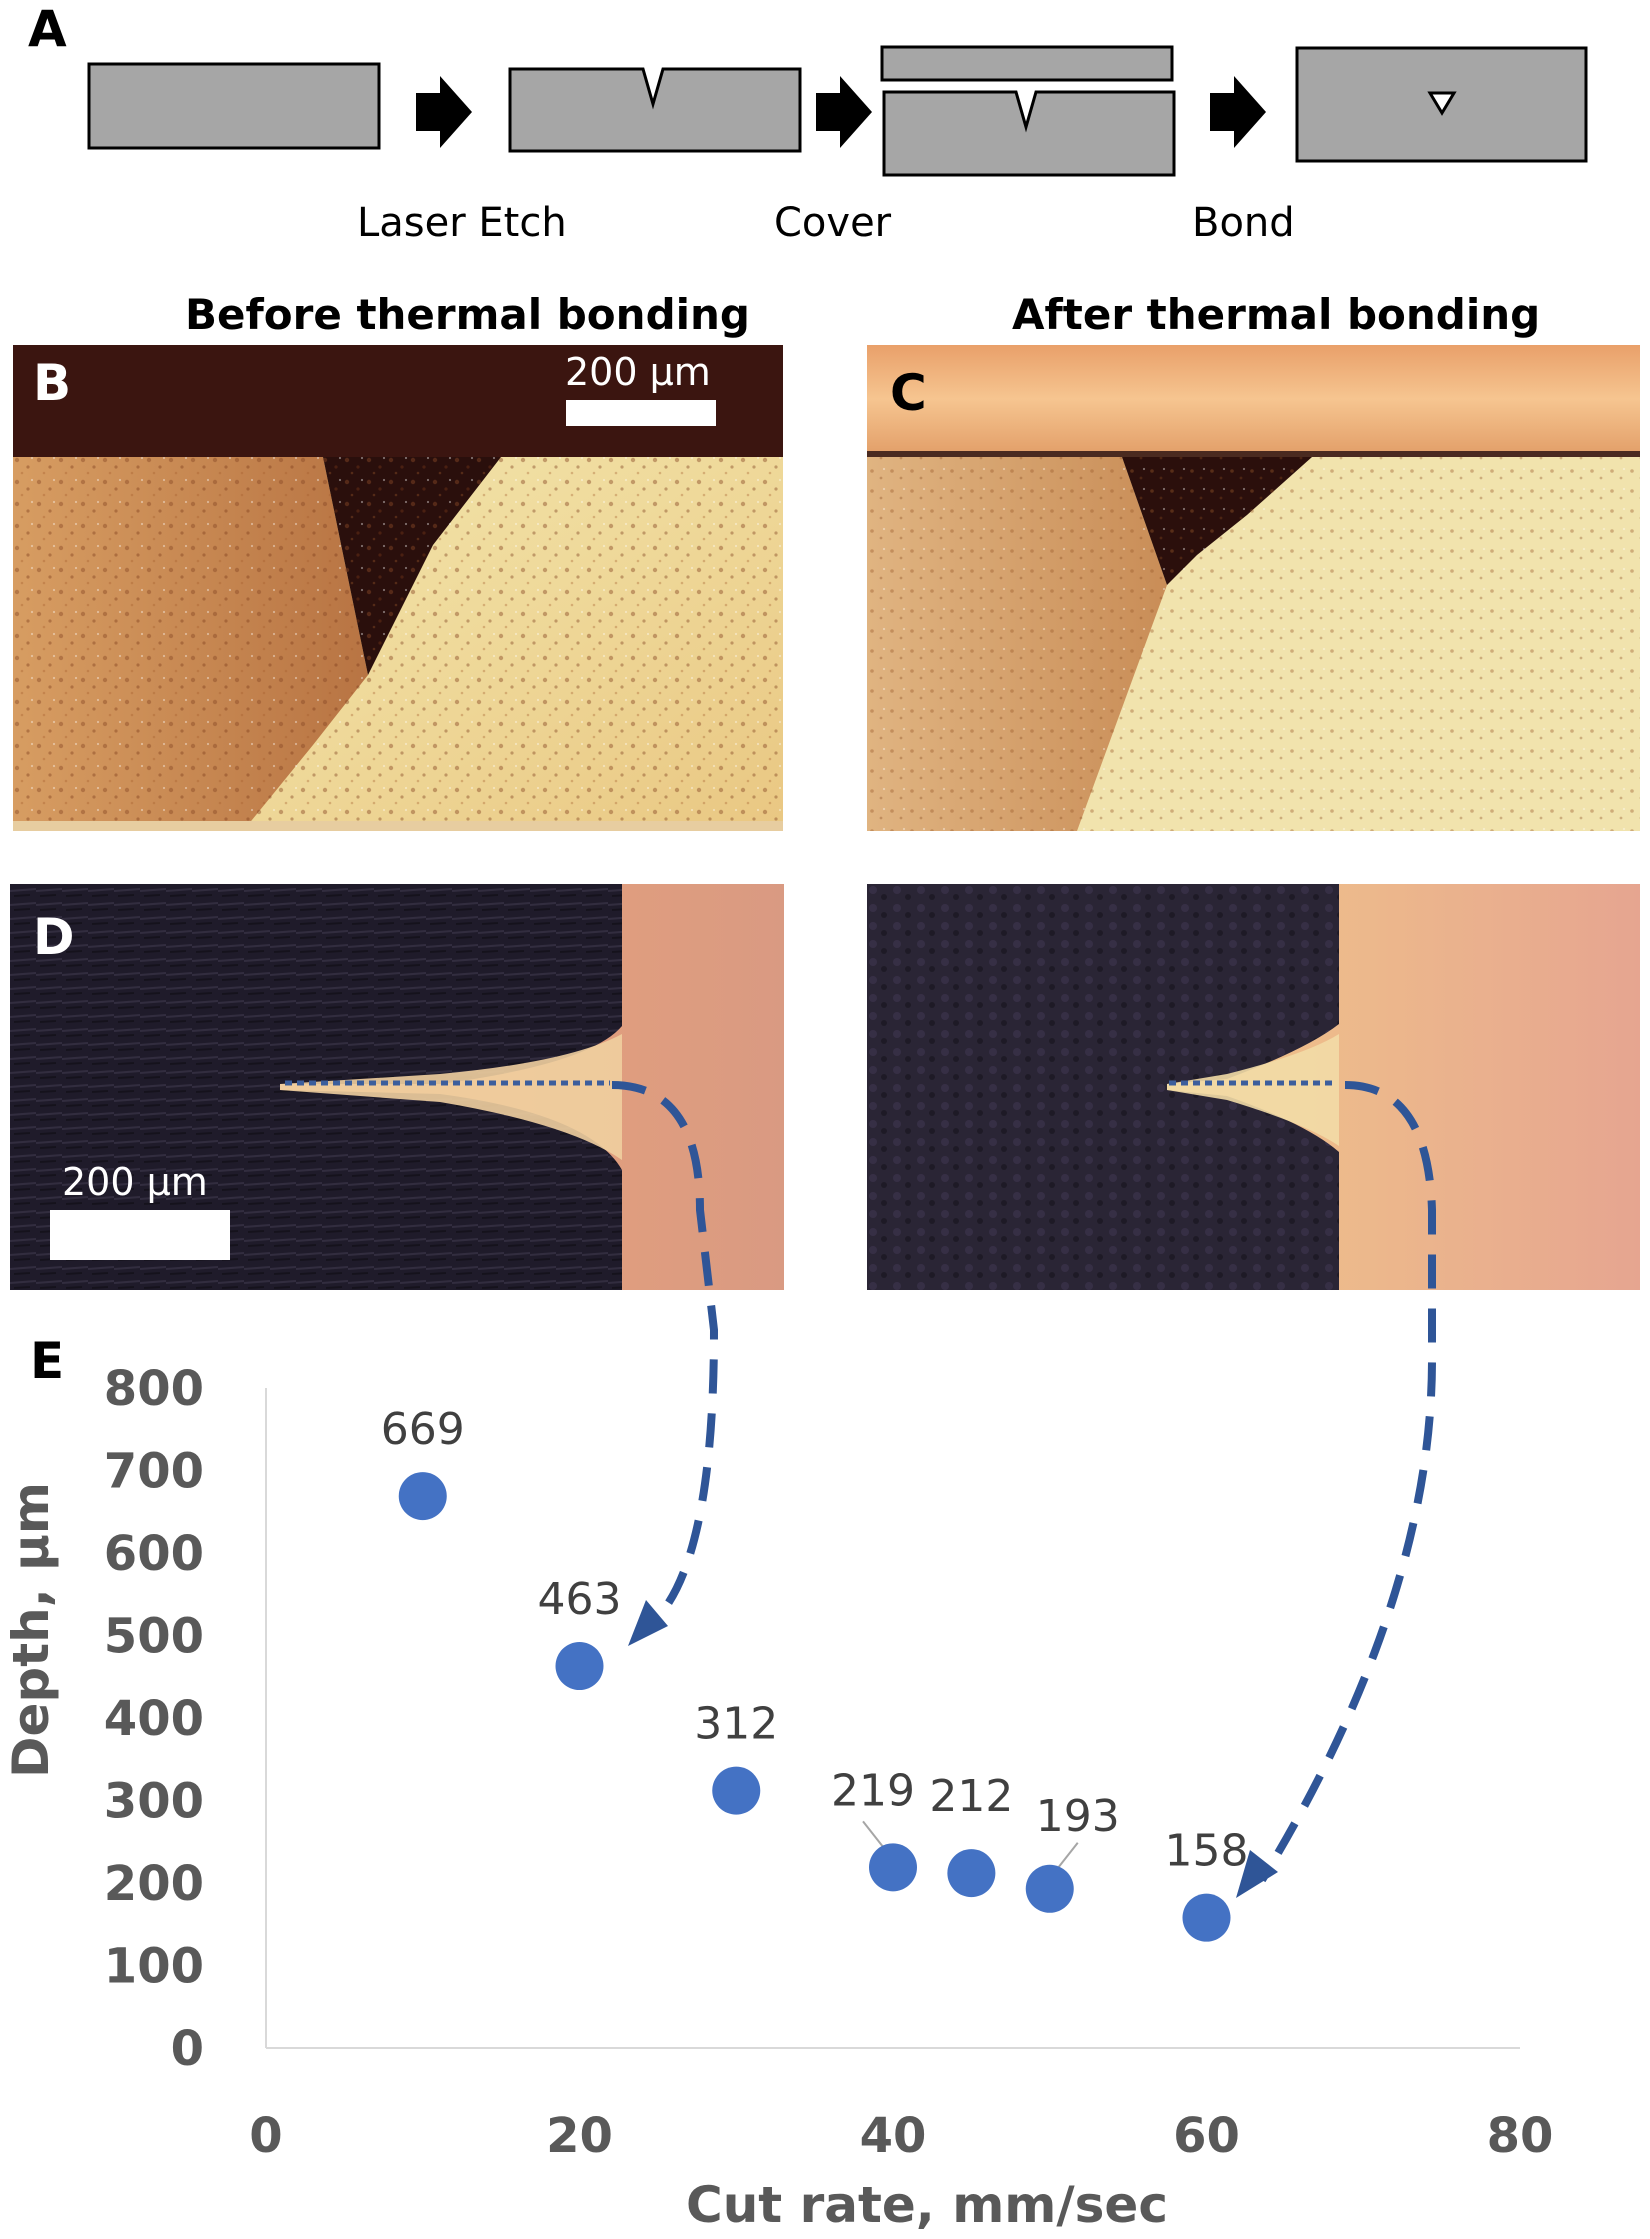 This screenshot has height=2239, width=1650. Describe the element at coordinates (873, 1790) in the screenshot. I see `data-label: 219` at that location.